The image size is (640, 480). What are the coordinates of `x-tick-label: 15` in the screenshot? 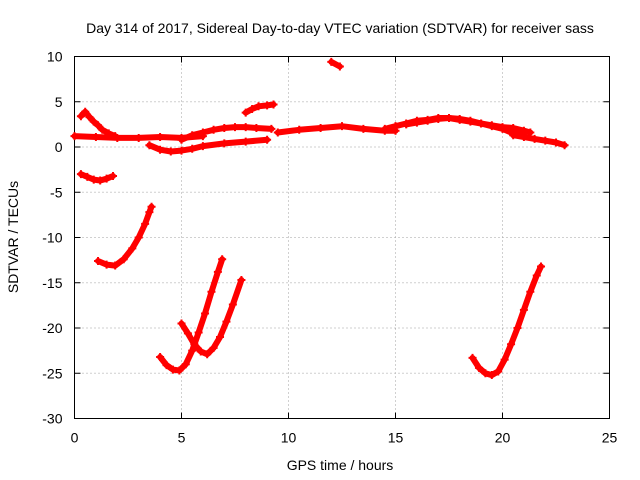 It's located at (396, 438).